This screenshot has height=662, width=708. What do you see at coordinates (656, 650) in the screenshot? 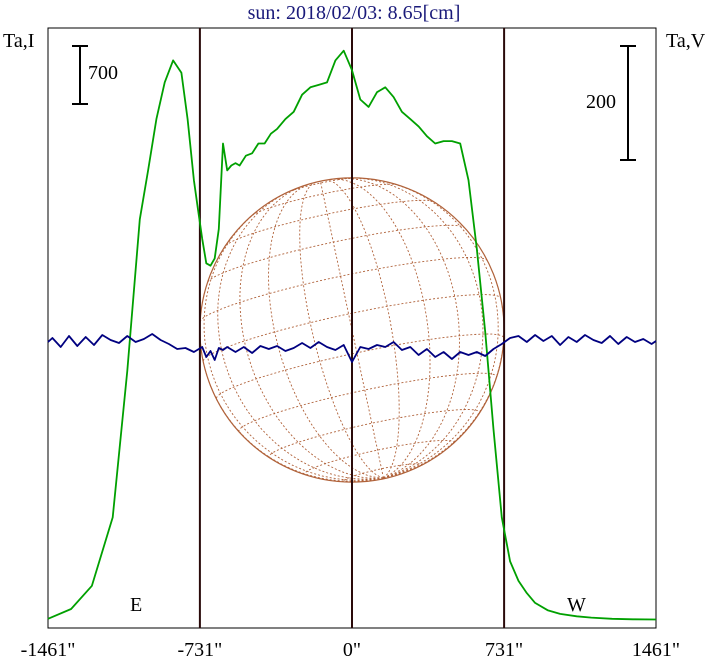
I see `x-tick-label: 1461"` at bounding box center [656, 650].